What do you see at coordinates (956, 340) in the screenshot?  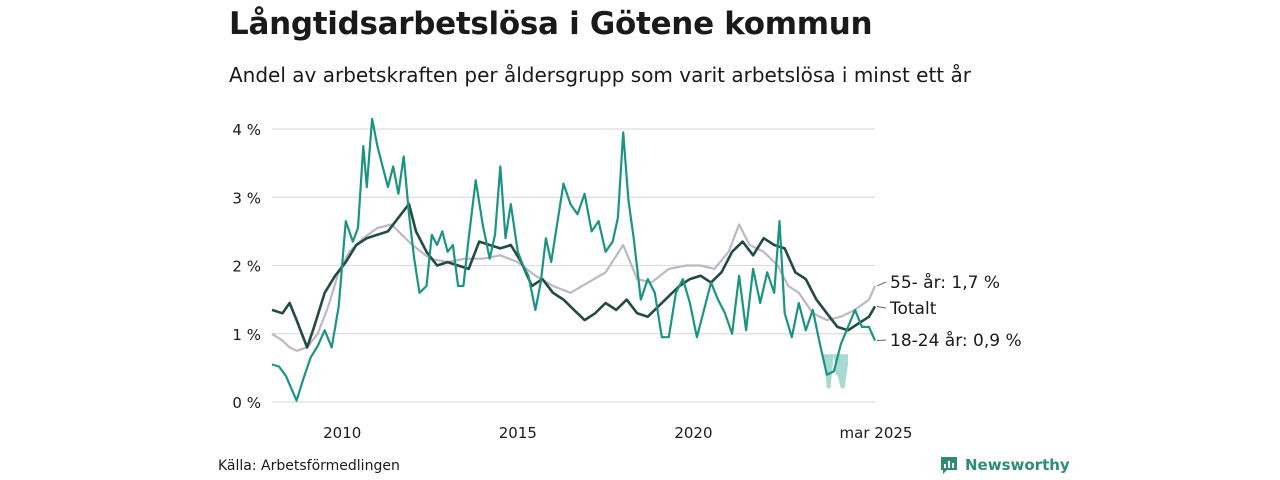 I see `series-label-young: 18-24 år: 0,9 %` at bounding box center [956, 340].